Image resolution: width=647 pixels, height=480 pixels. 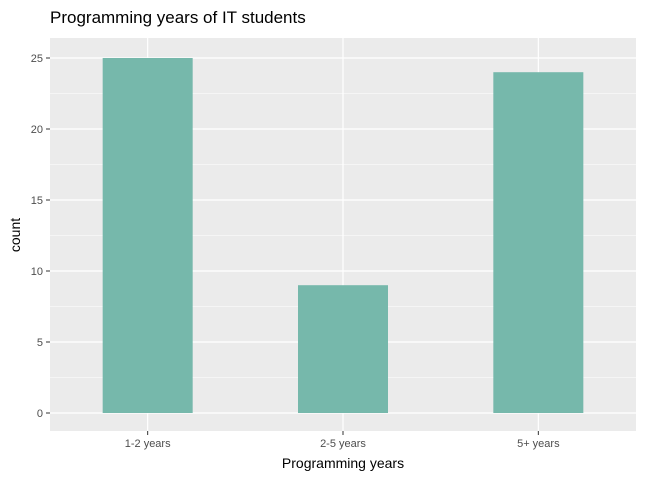 What do you see at coordinates (37, 272) in the screenshot?
I see `y-tick-label: 10` at bounding box center [37, 272].